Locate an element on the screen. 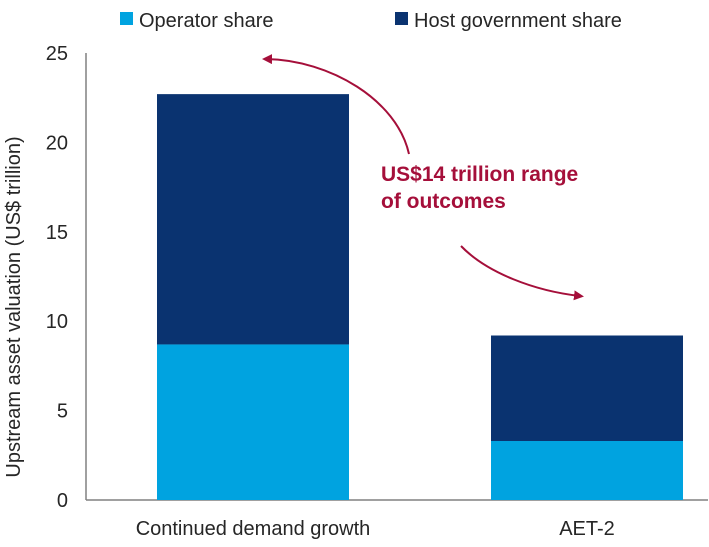 The height and width of the screenshot is (547, 709). category-labels: Continued demand growth AET-2 is located at coordinates (375, 529).